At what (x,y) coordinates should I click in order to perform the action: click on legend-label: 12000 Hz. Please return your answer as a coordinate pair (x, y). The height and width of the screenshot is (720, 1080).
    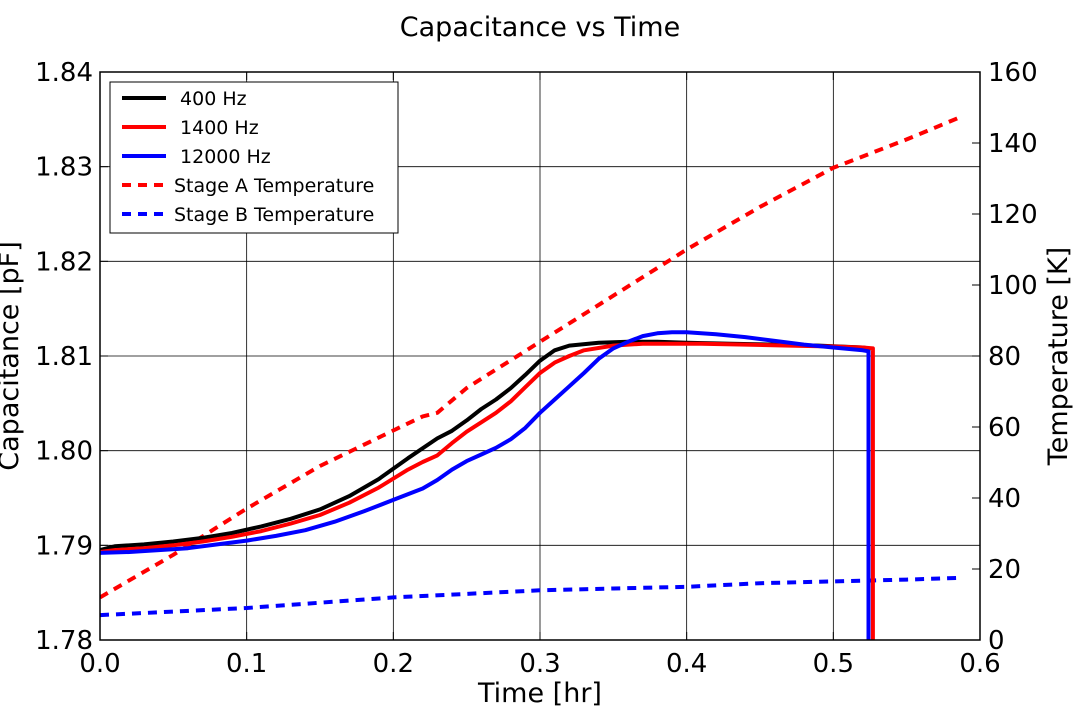
    Looking at the image, I should click on (222, 157).